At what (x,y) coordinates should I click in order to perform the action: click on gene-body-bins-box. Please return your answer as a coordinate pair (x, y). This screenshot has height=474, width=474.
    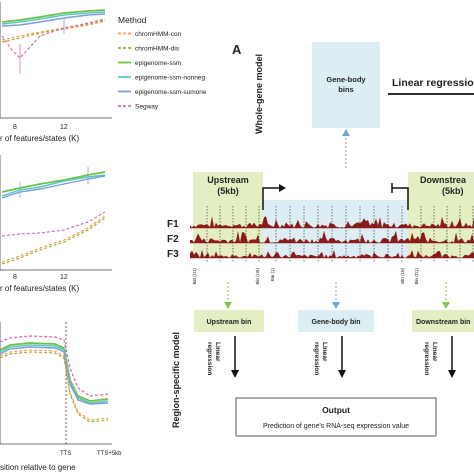
    Looking at the image, I should click on (346, 85).